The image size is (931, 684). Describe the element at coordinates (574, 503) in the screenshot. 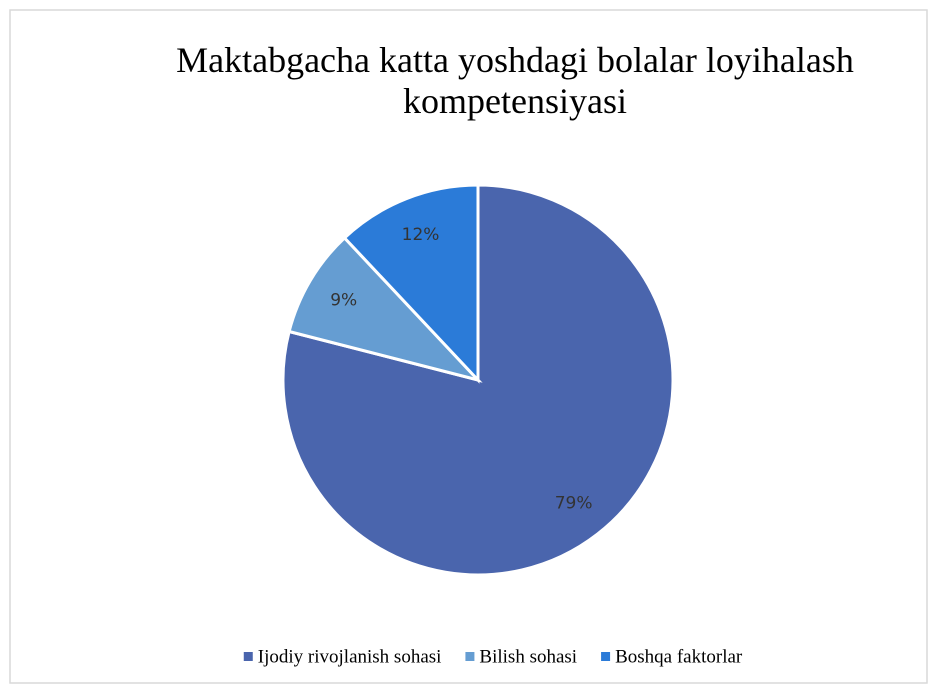

I see `data-label: 79%` at that location.